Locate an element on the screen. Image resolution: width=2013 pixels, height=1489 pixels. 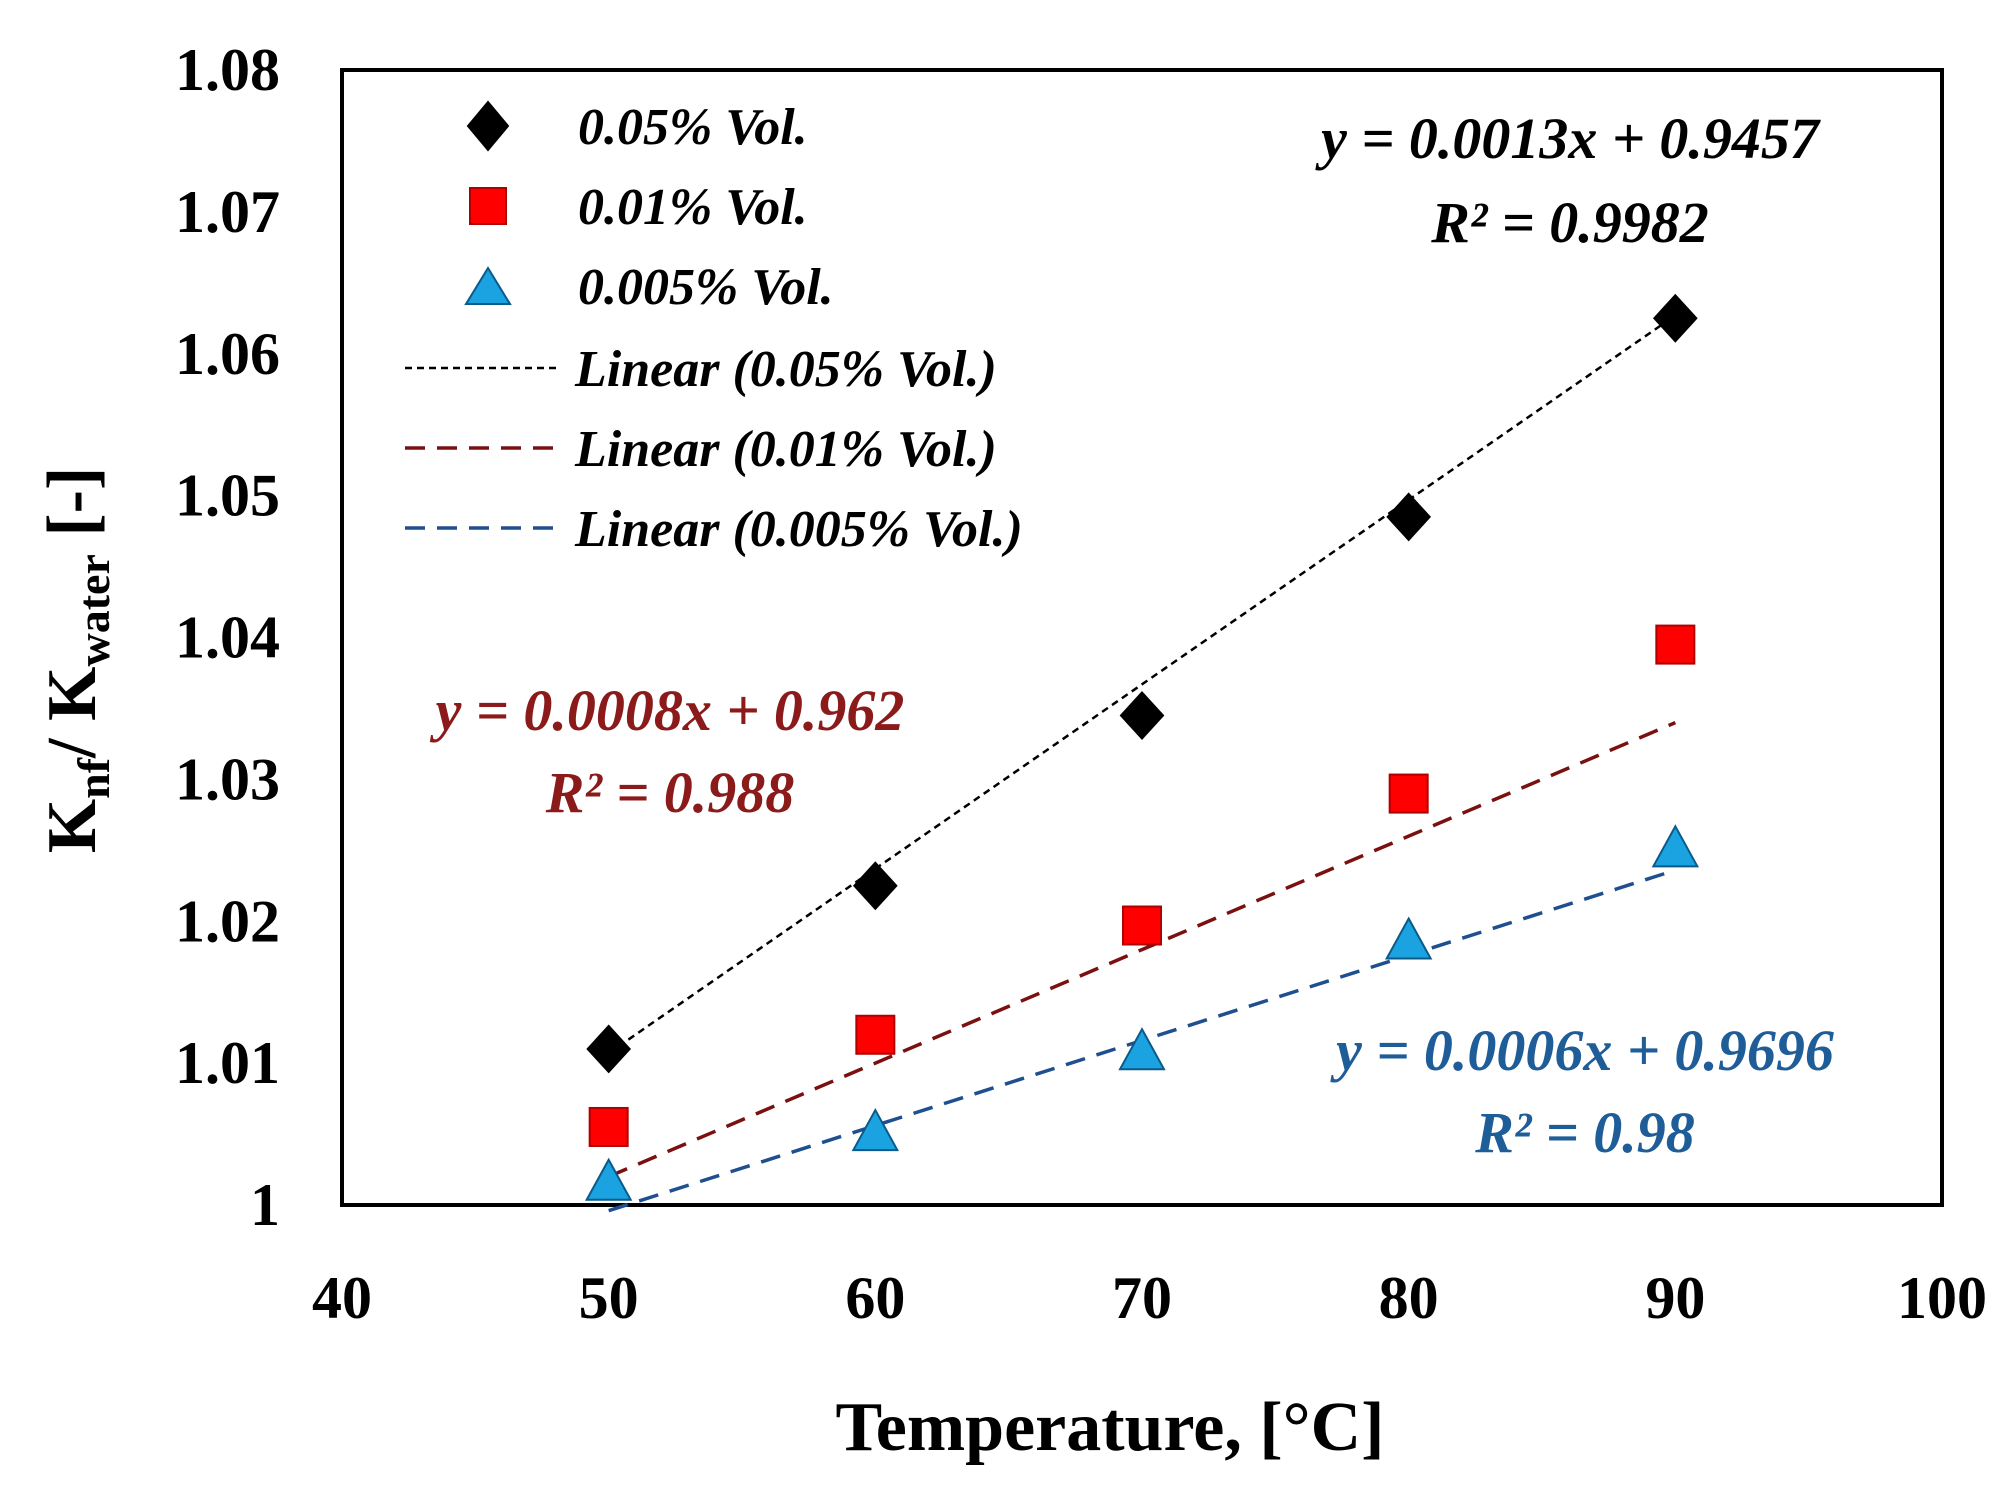
equation-annotation-2: y = 0.0006x + 0.9696 R² = 0.98 is located at coordinates (1582, 1091).